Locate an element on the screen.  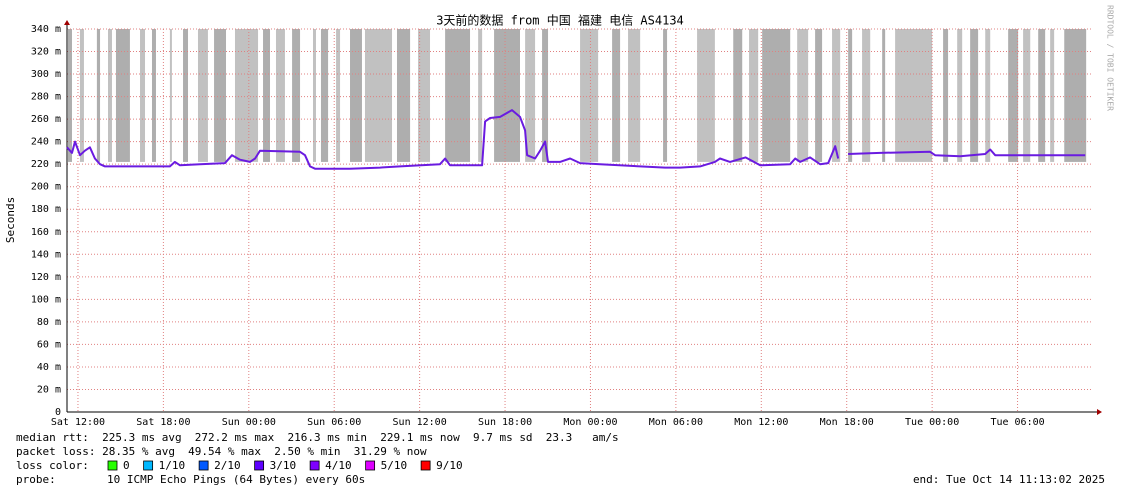
y-tick-label: 160 m is located at coordinates (46, 232).